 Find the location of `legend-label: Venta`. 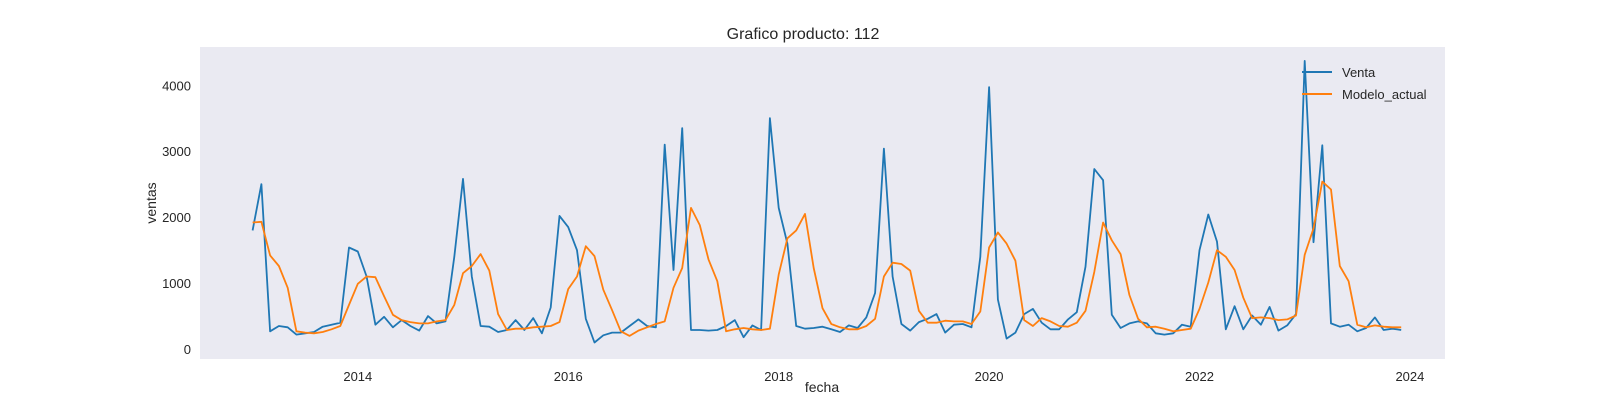

legend-label: Venta is located at coordinates (1359, 72).